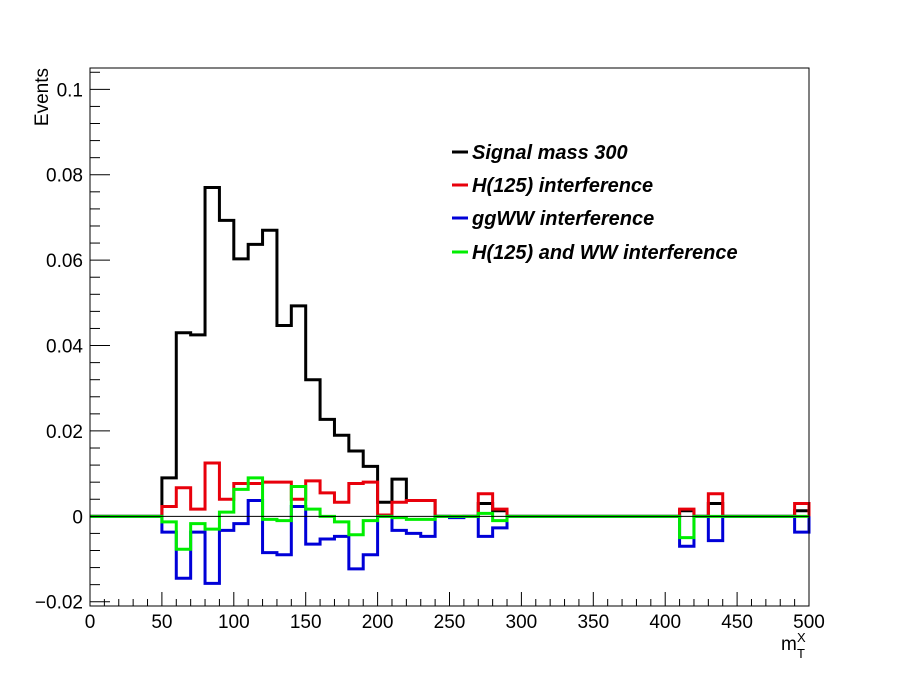 The width and height of the screenshot is (898, 674). Describe the element at coordinates (789, 644) in the screenshot. I see `x-axis-title: m` at that location.